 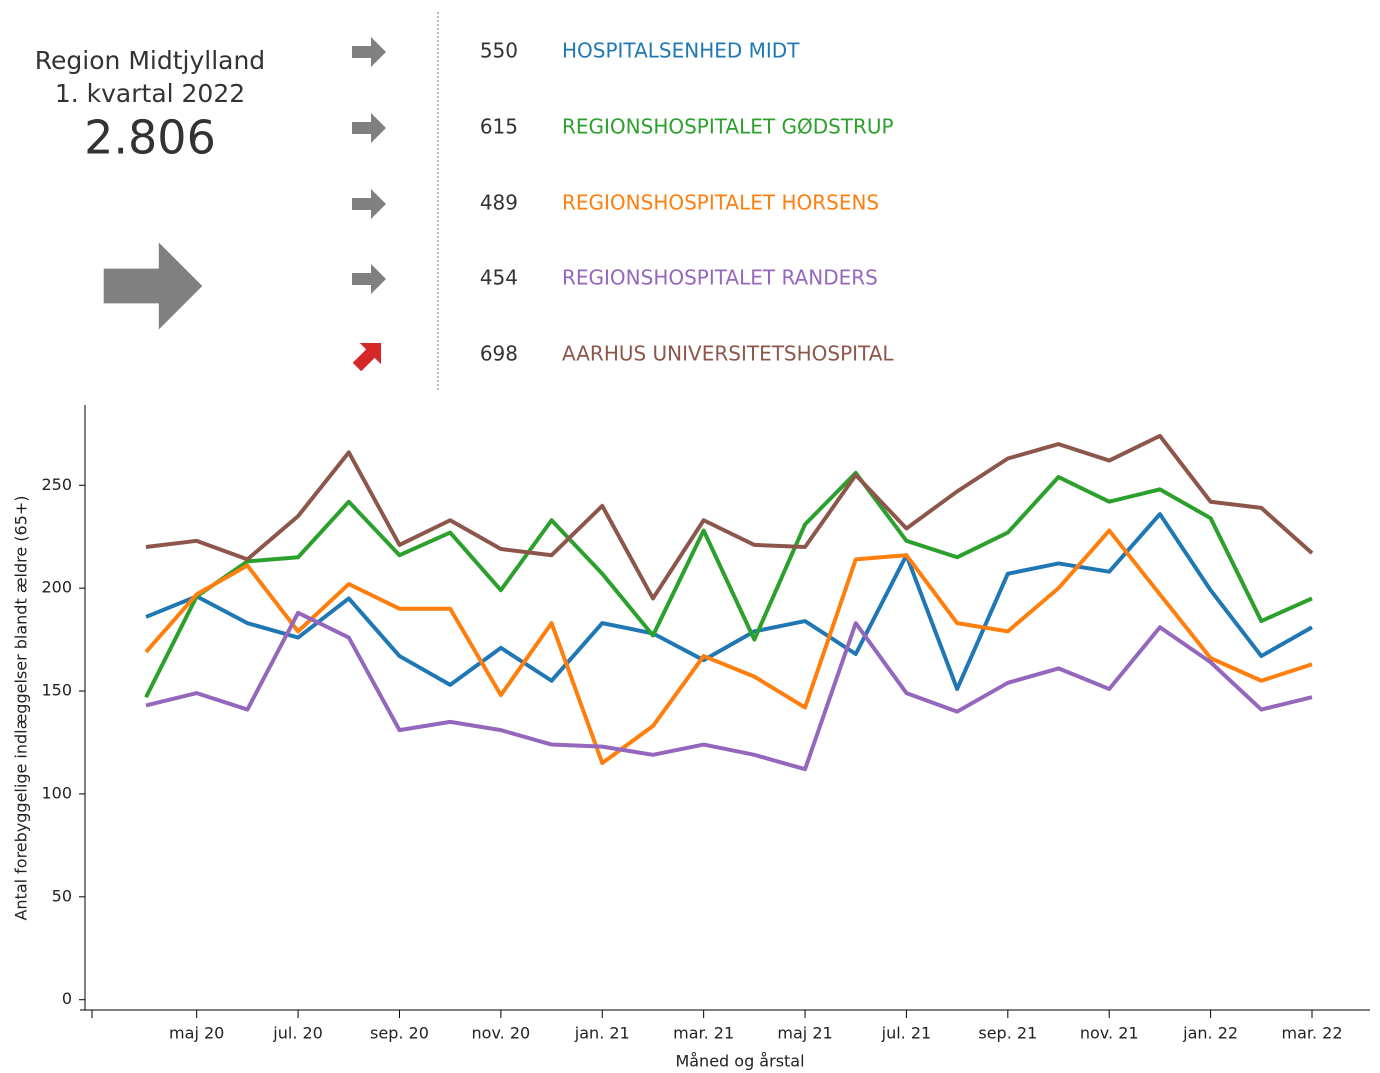 I want to click on legend-label: REGIONSHOSPITALET RANDERS, so click(x=720, y=278).